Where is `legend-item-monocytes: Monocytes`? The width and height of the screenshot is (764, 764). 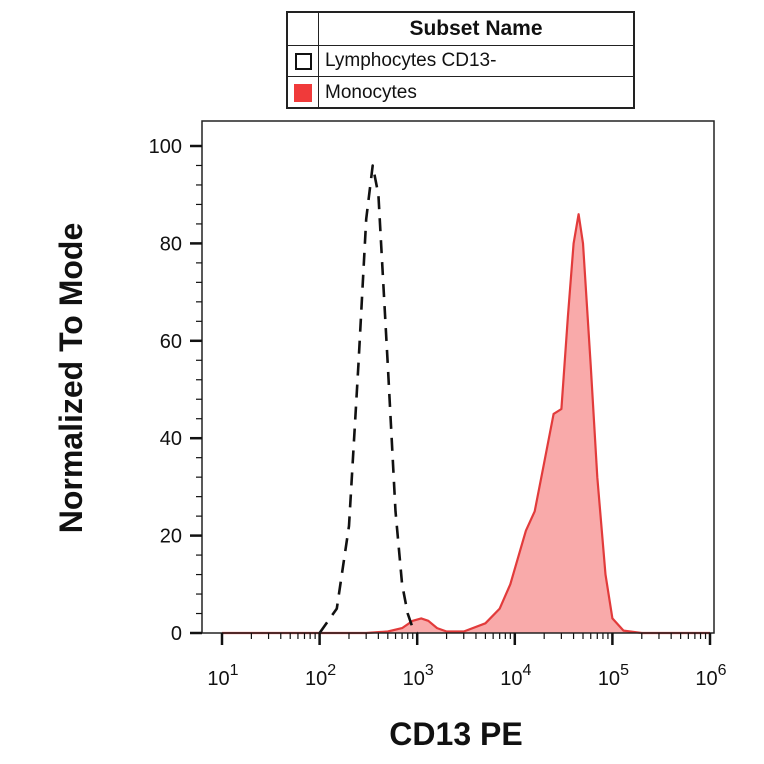
legend-item-monocytes: Monocytes is located at coordinates (460, 92).